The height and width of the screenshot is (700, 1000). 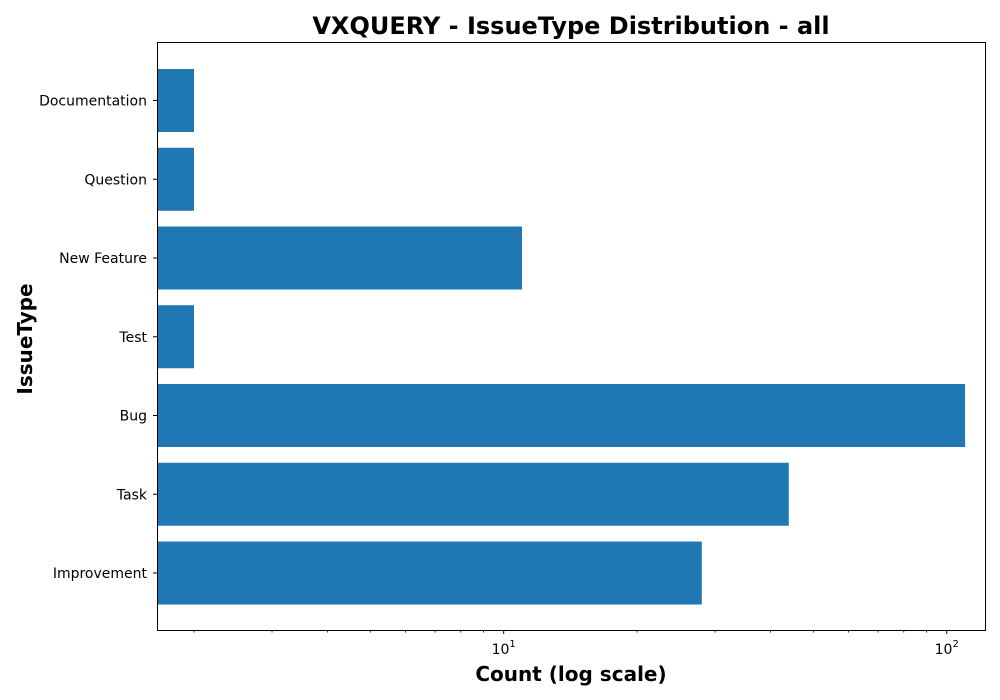 What do you see at coordinates (561, 415) in the screenshot?
I see `bar-bug` at bounding box center [561, 415].